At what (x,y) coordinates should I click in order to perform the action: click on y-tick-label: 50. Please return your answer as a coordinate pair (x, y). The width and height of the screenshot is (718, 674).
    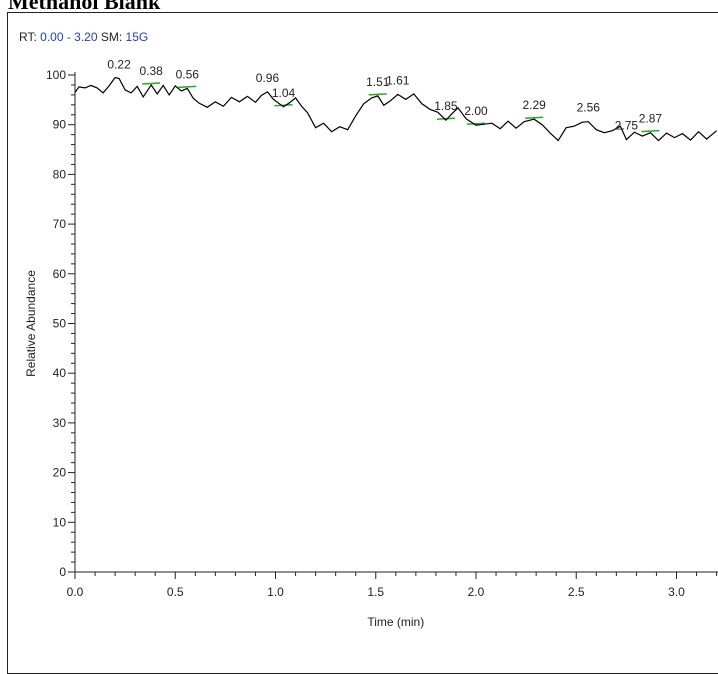
    Looking at the image, I should click on (60, 324).